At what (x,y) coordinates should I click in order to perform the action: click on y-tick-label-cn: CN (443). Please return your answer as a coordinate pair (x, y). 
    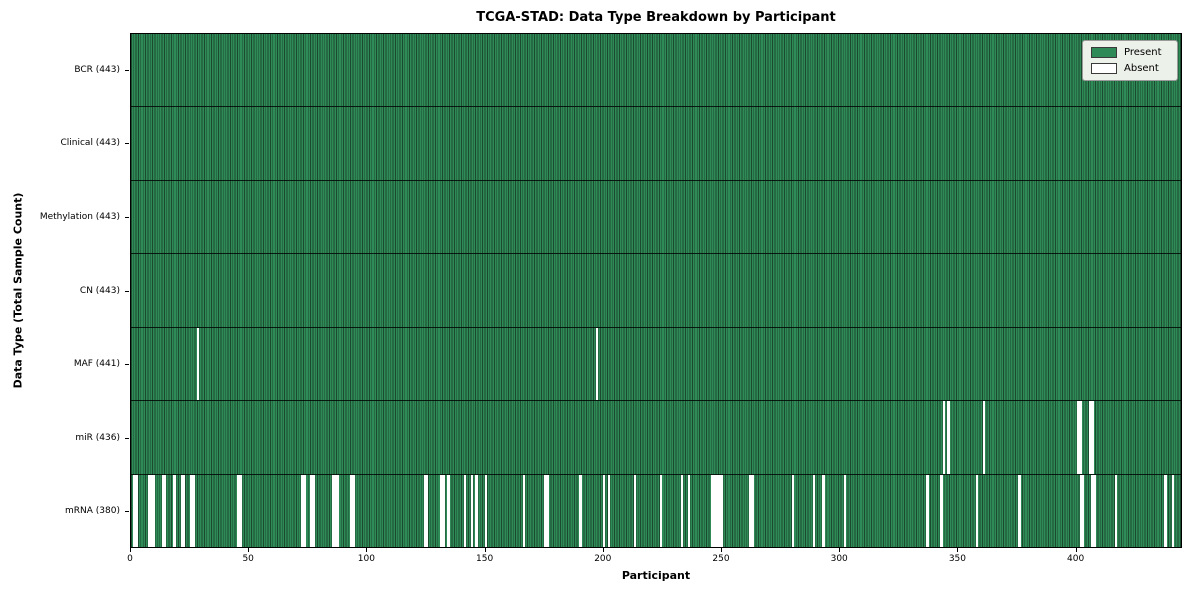
    Looking at the image, I should click on (99, 290).